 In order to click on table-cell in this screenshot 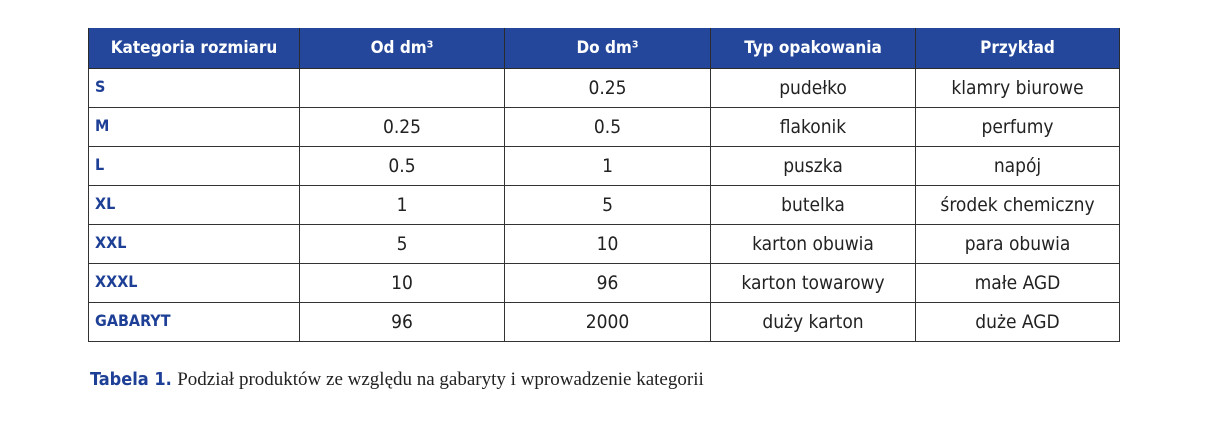, I will do `click(402, 88)`.